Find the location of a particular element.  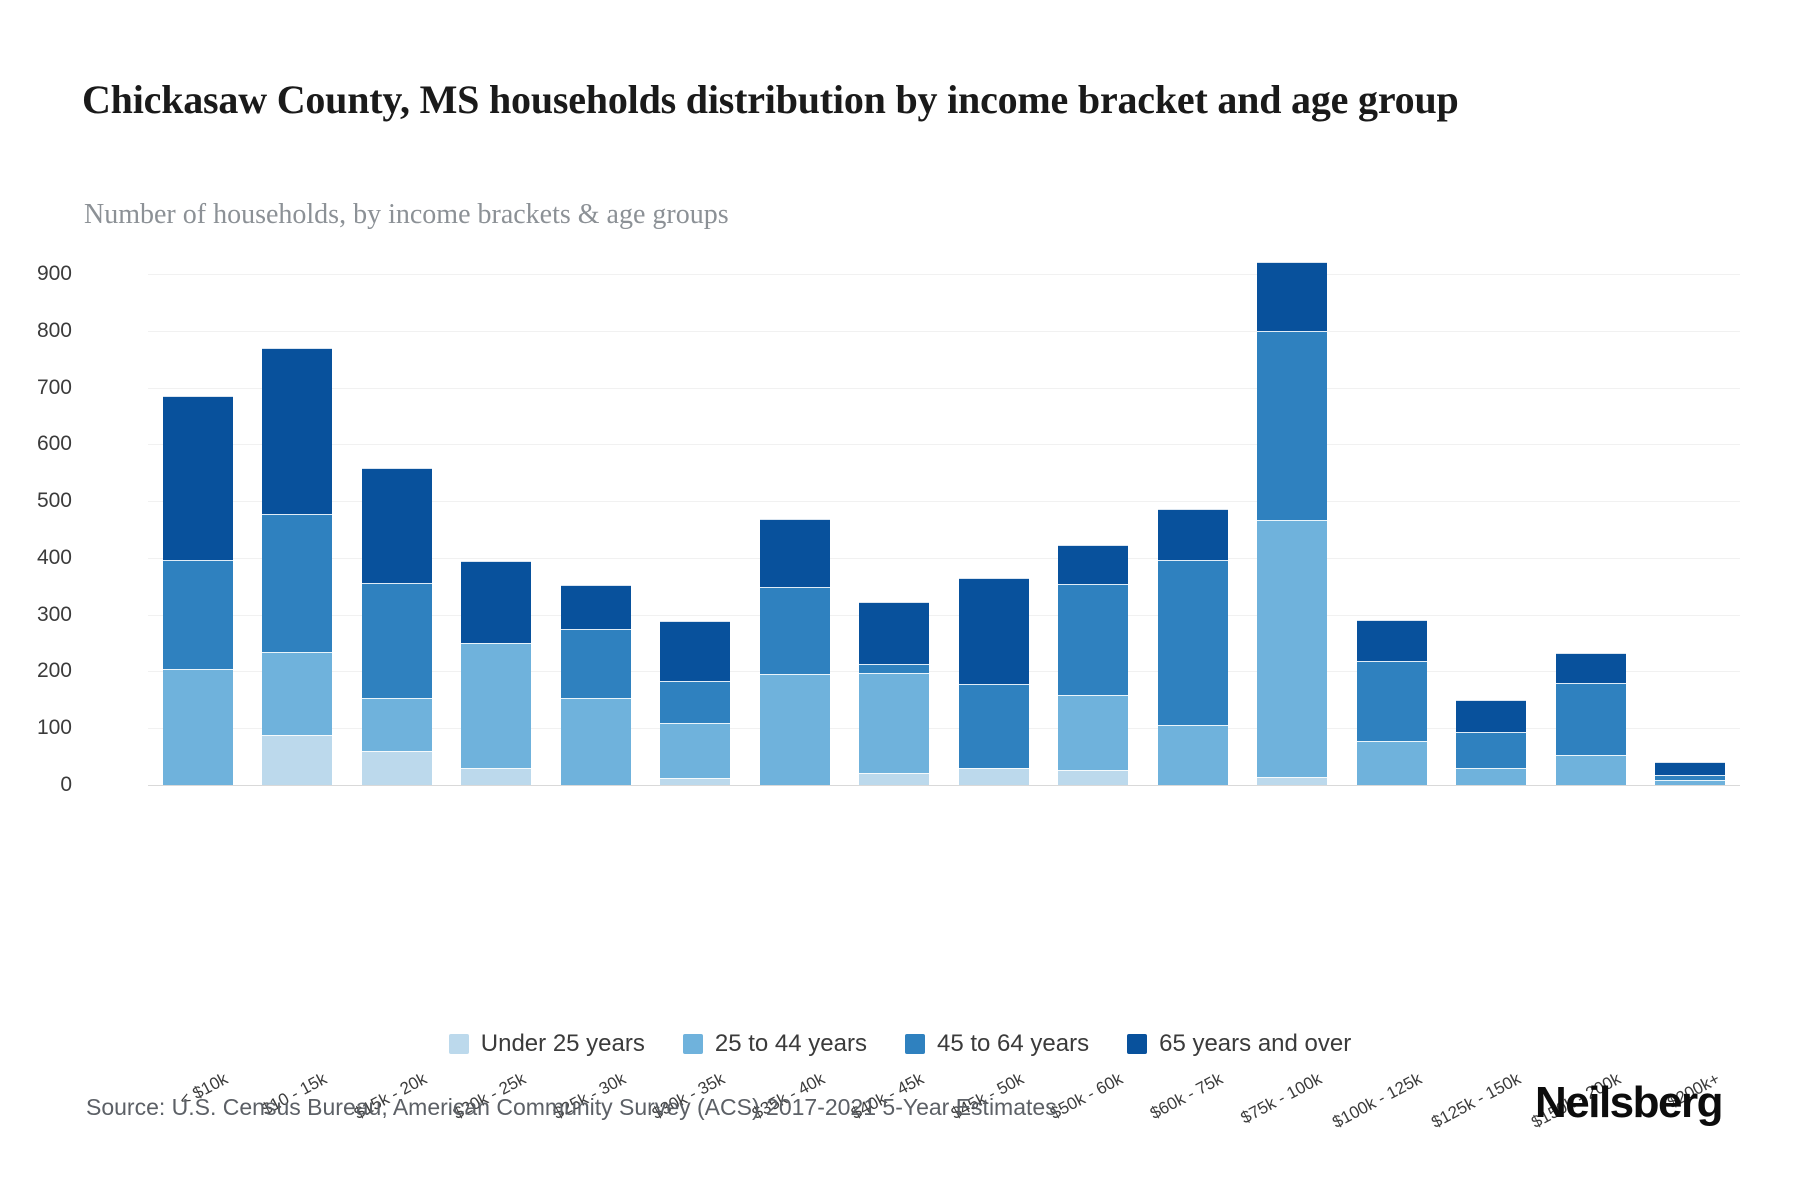

y-tick-label-400: 400 is located at coordinates (54, 557).